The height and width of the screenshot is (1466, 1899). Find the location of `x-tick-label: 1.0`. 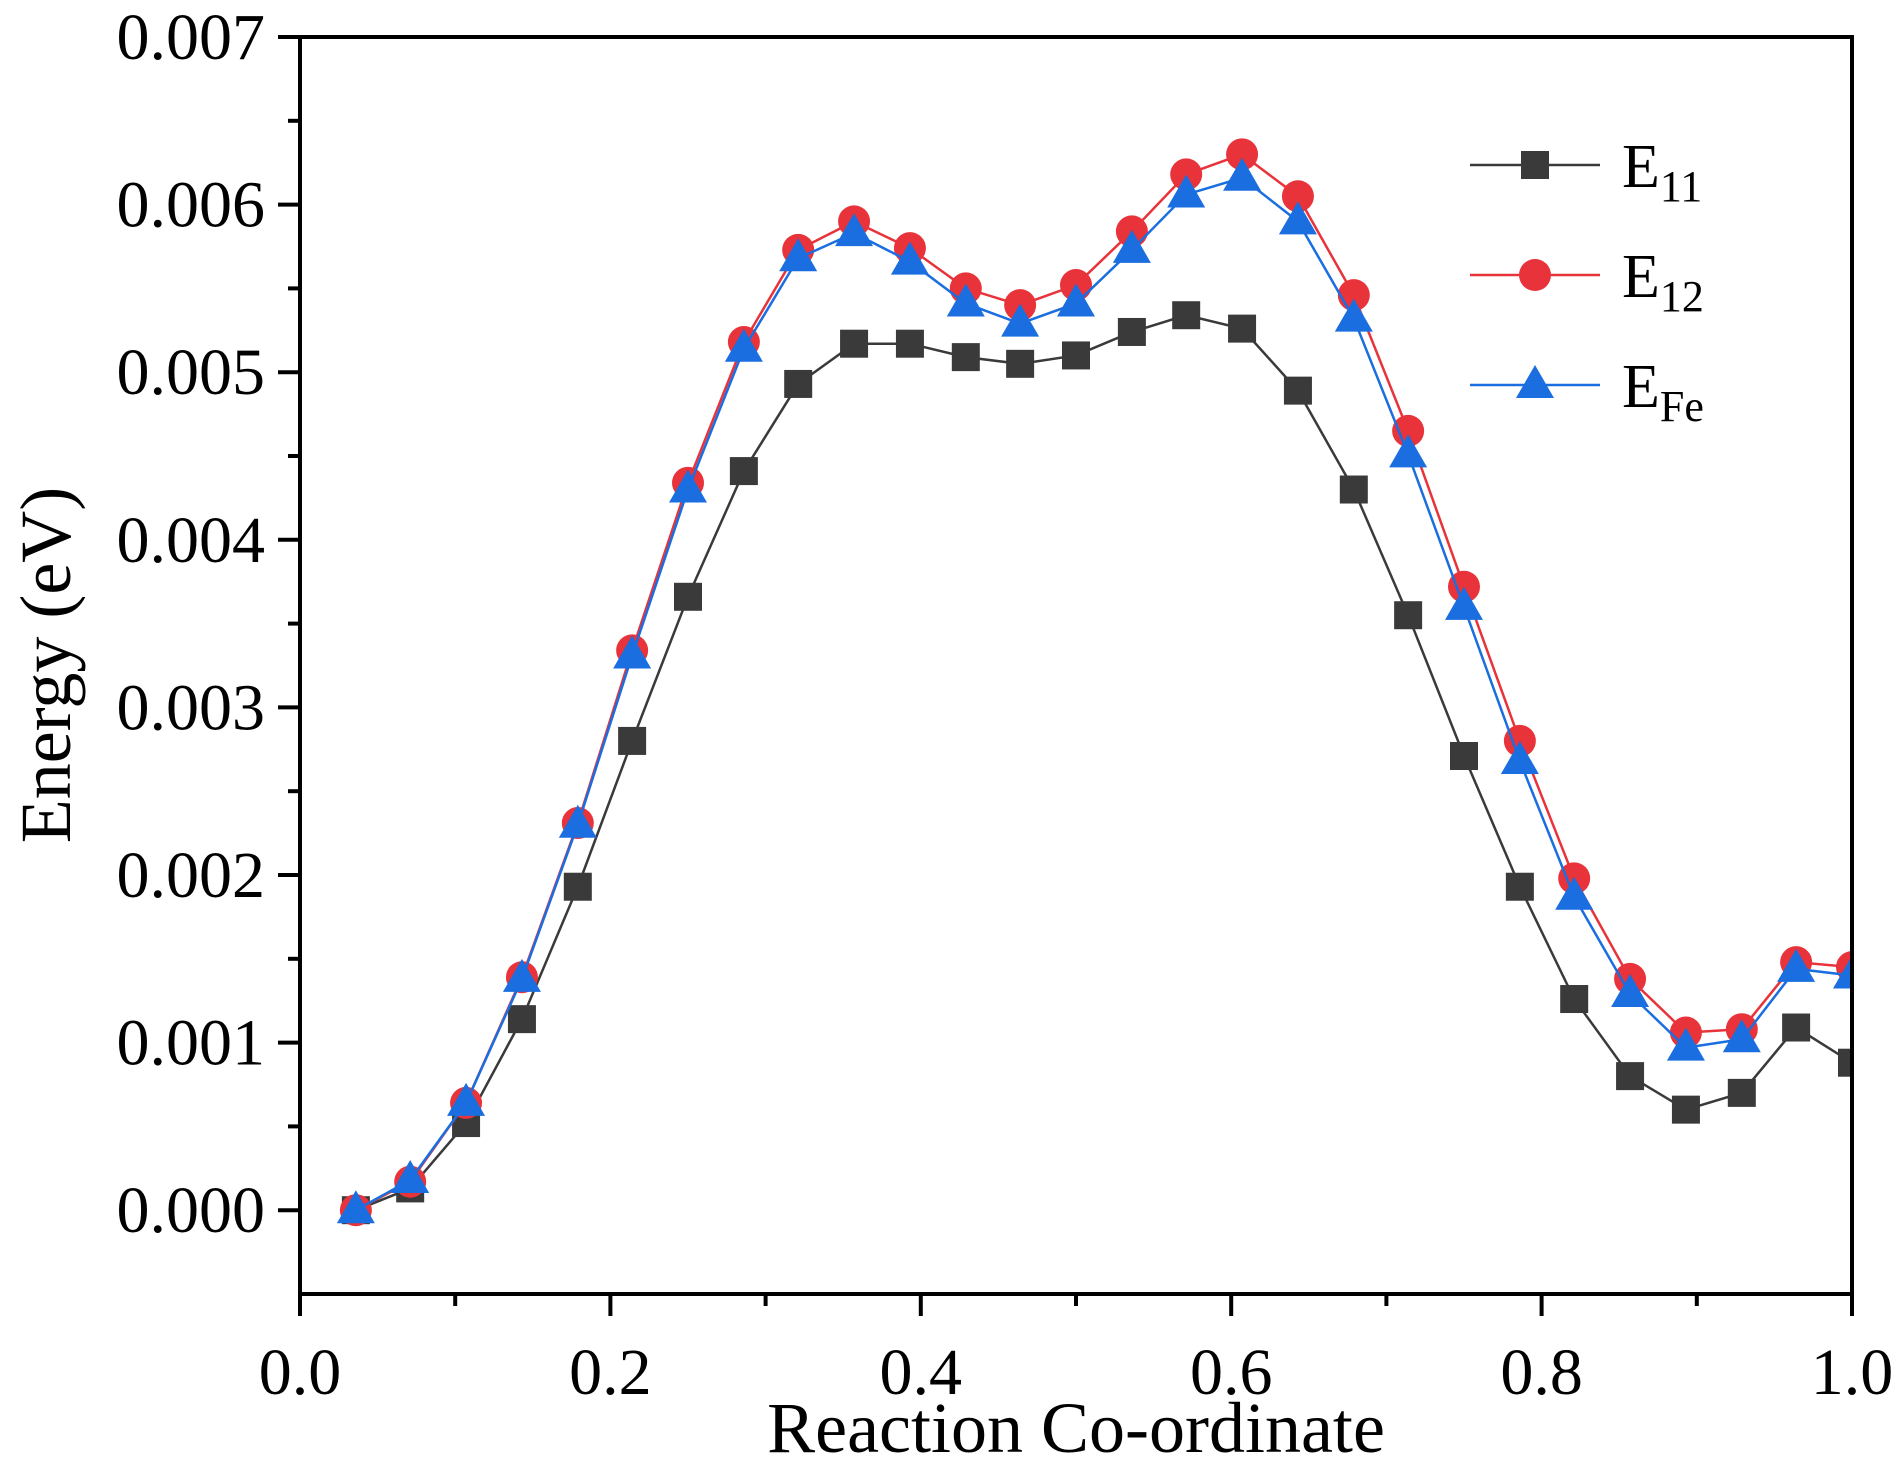

x-tick-label: 1.0 is located at coordinates (1852, 1372).